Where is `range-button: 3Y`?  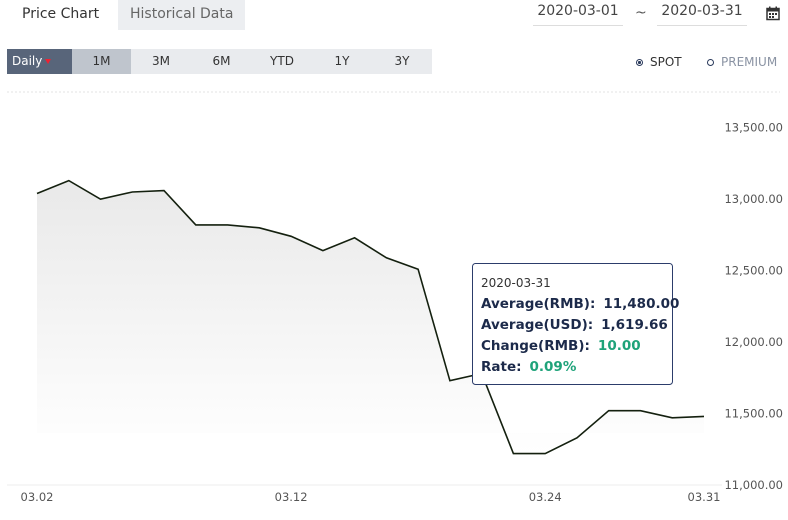 range-button: 3Y is located at coordinates (402, 61).